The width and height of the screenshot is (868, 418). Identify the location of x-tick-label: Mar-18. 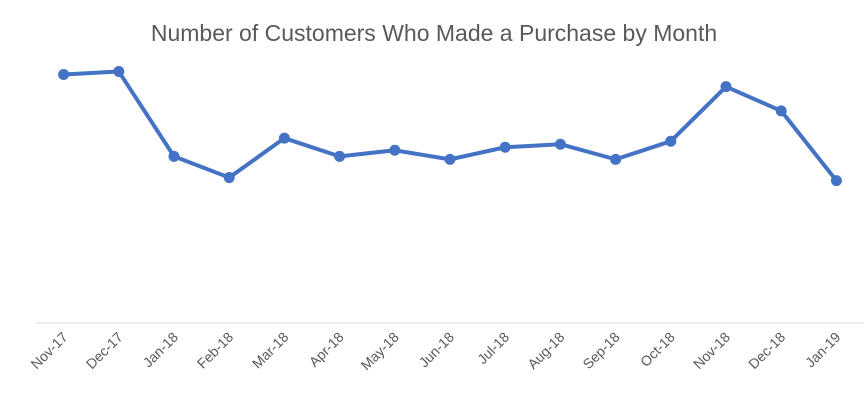
(270, 350).